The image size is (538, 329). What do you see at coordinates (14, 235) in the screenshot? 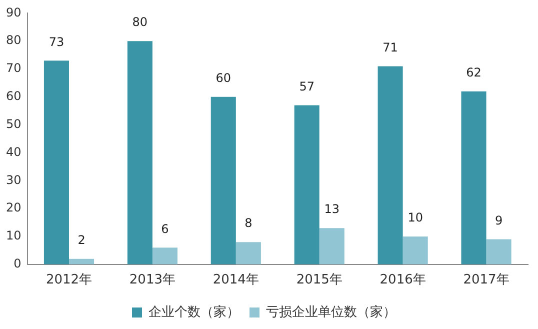
I see `y-tick-label: 10` at bounding box center [14, 235].